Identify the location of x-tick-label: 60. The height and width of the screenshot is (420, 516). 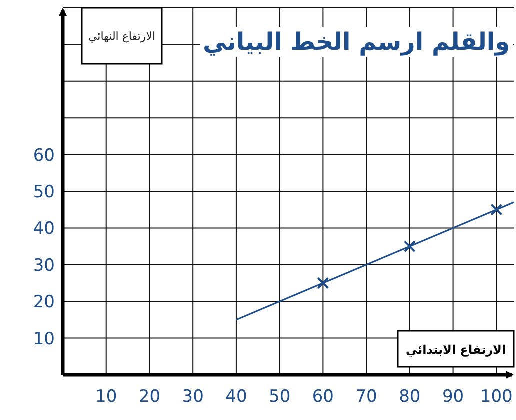
(323, 397).